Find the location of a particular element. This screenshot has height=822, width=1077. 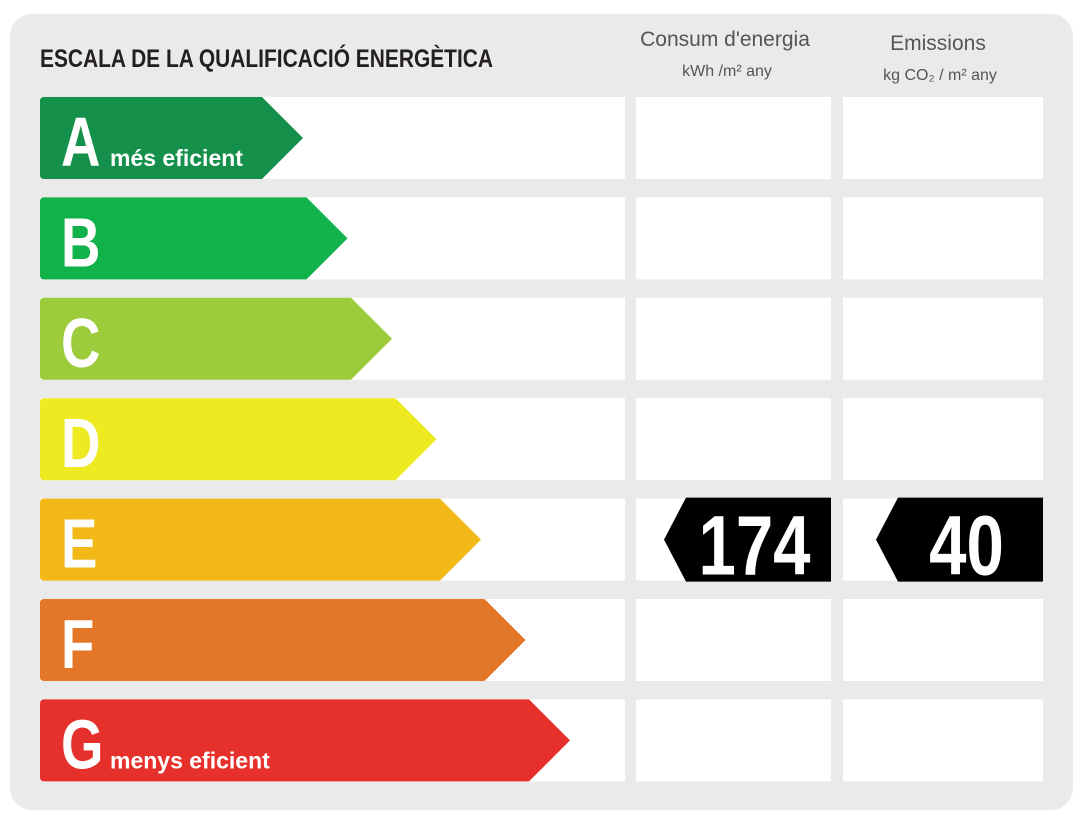

result-value: 40 is located at coordinates (966, 547).